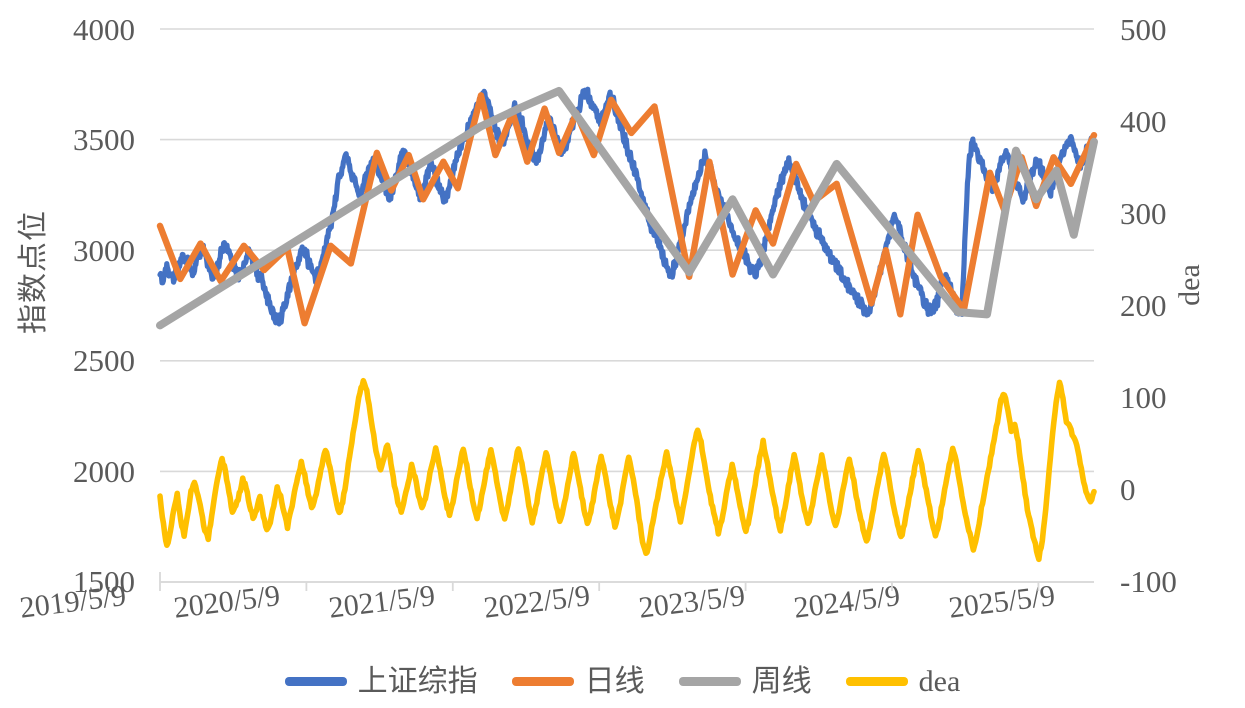  Describe the element at coordinates (1143, 29) in the screenshot. I see `y2-axis-tick-500: 500` at that location.